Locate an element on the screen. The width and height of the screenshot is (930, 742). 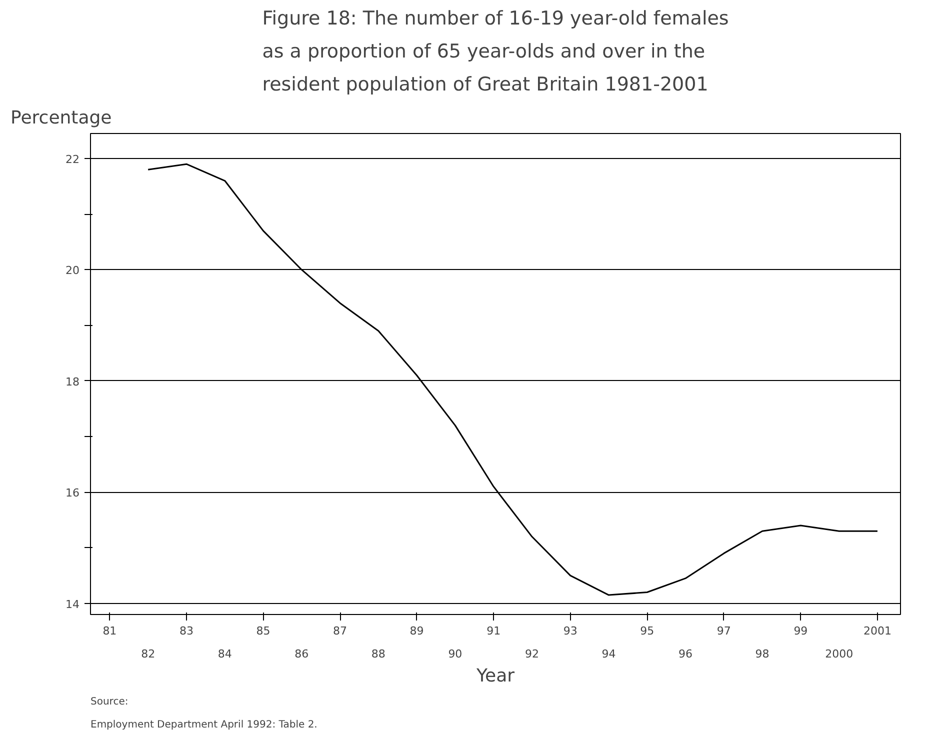
x-tick-label: 2000 is located at coordinates (839, 654).